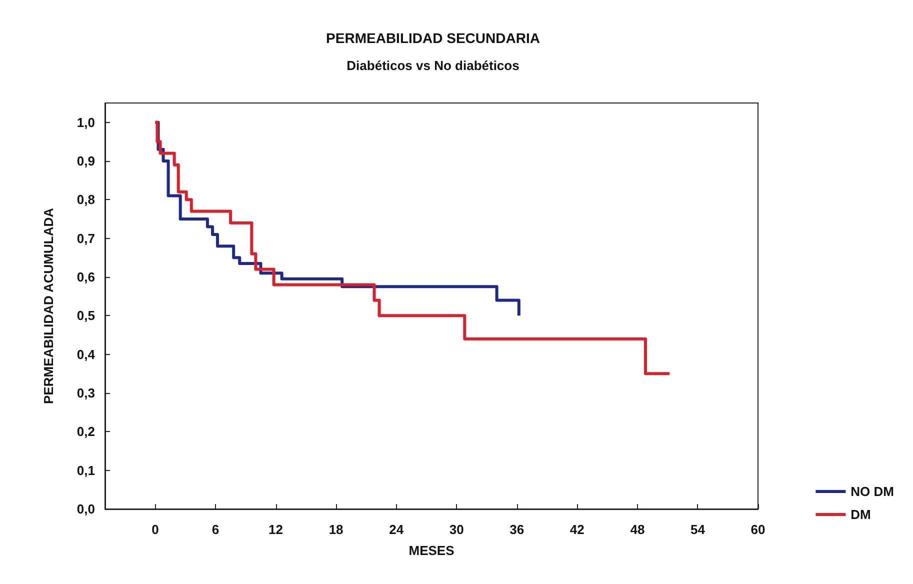 This screenshot has width=913, height=584. Describe the element at coordinates (396, 529) in the screenshot. I see `x-tick-label: 24` at that location.